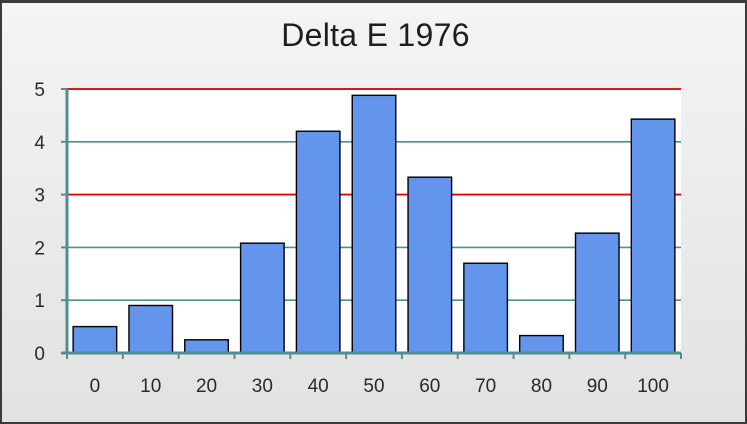 The height and width of the screenshot is (424, 747). I want to click on x-tick-label: 100, so click(653, 386).